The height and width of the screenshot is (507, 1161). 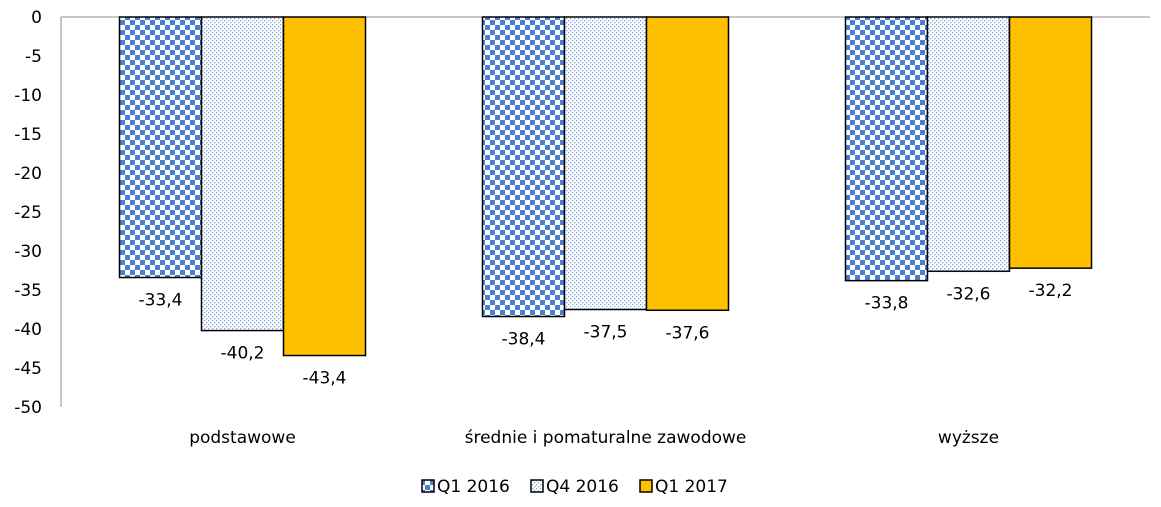 I want to click on bar-q4-2016-srednie-i-pomaturalne-zawodowe, so click(x=605, y=163).